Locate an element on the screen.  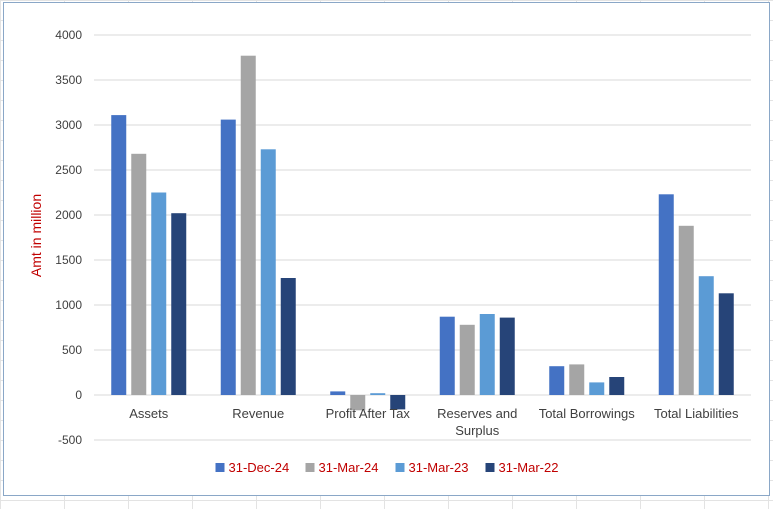
legend: 31-Dec-24 31-Mar-24 31-Mar-23 31-Mar-22 is located at coordinates (387, 467).